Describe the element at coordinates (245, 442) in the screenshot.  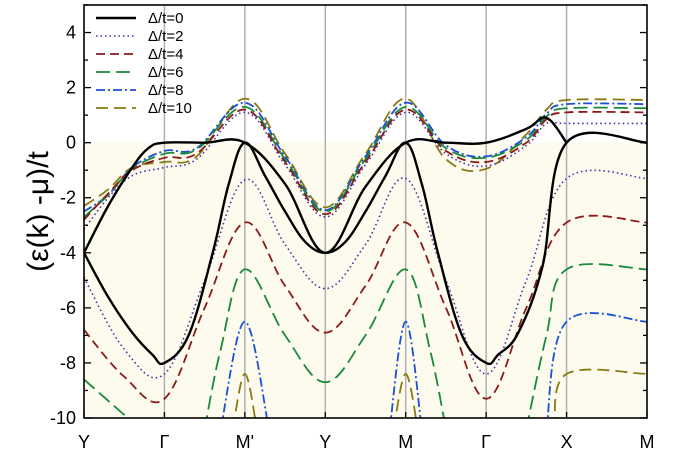
I see `xtick-label: M'` at that location.